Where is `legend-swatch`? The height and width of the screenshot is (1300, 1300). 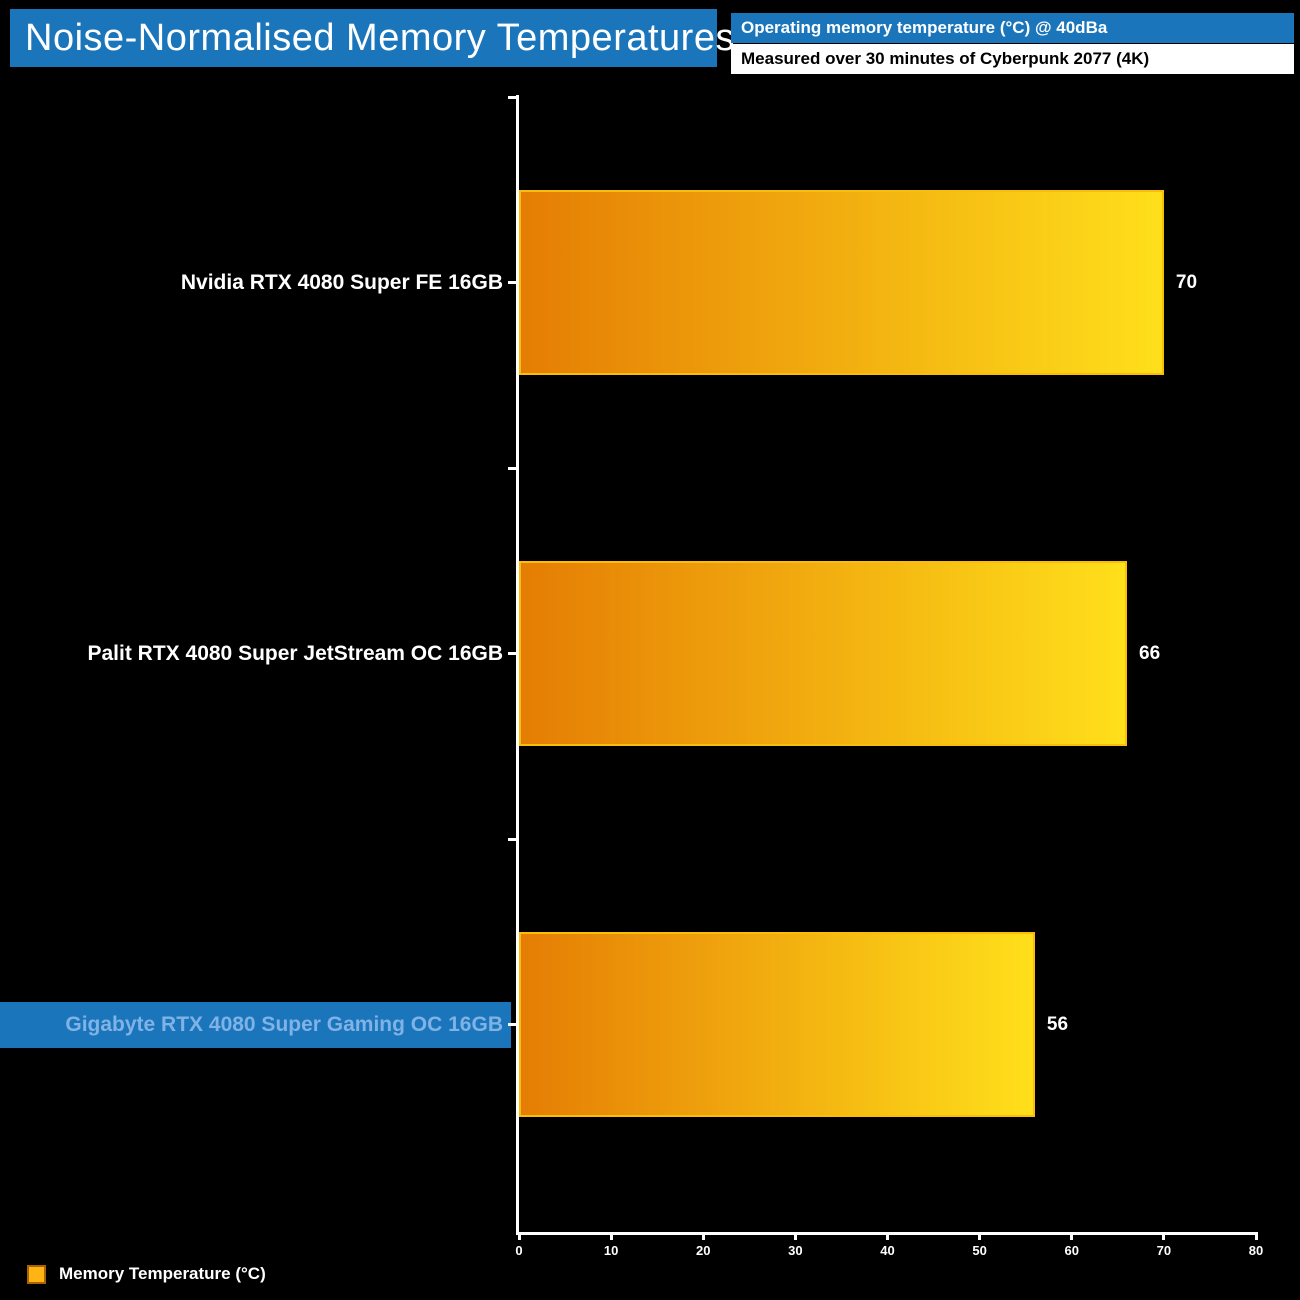 legend-swatch is located at coordinates (36, 1274).